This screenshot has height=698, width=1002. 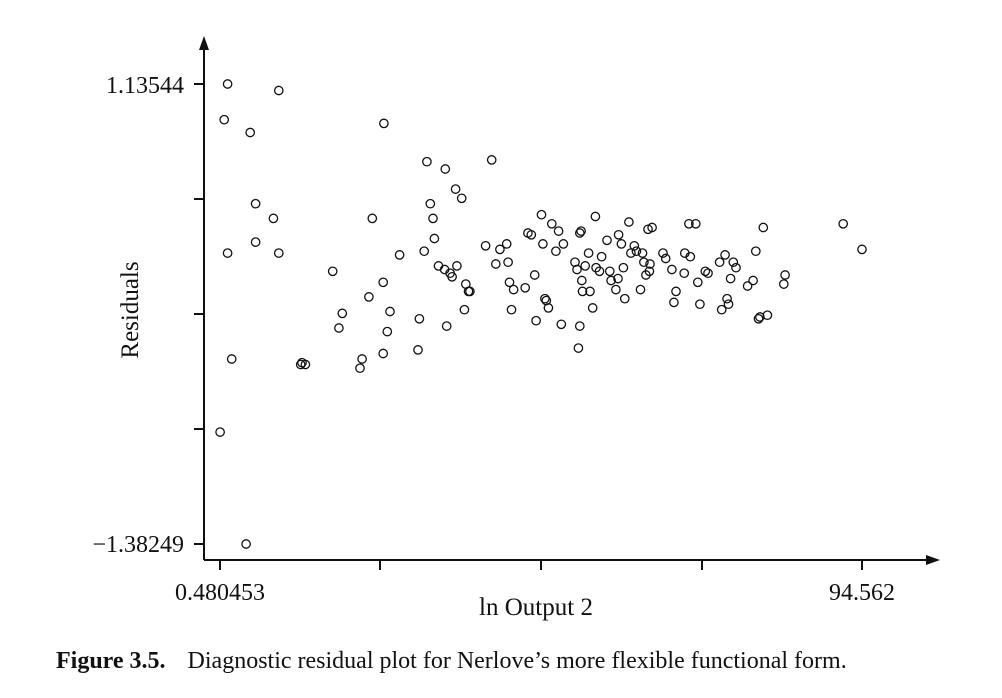 I want to click on x-tick-label-left: 0.480453, so click(x=220, y=593).